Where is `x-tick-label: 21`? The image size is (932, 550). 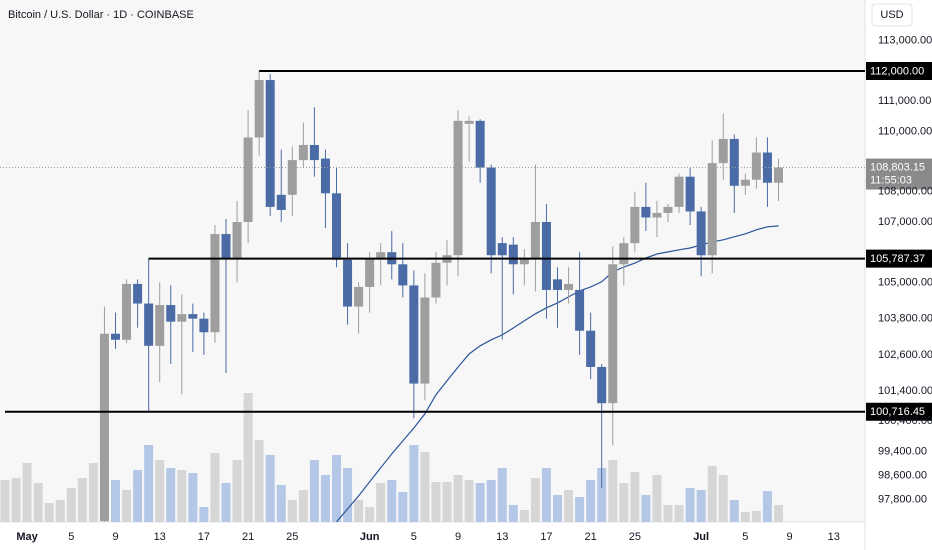 x-tick-label: 21 is located at coordinates (591, 537).